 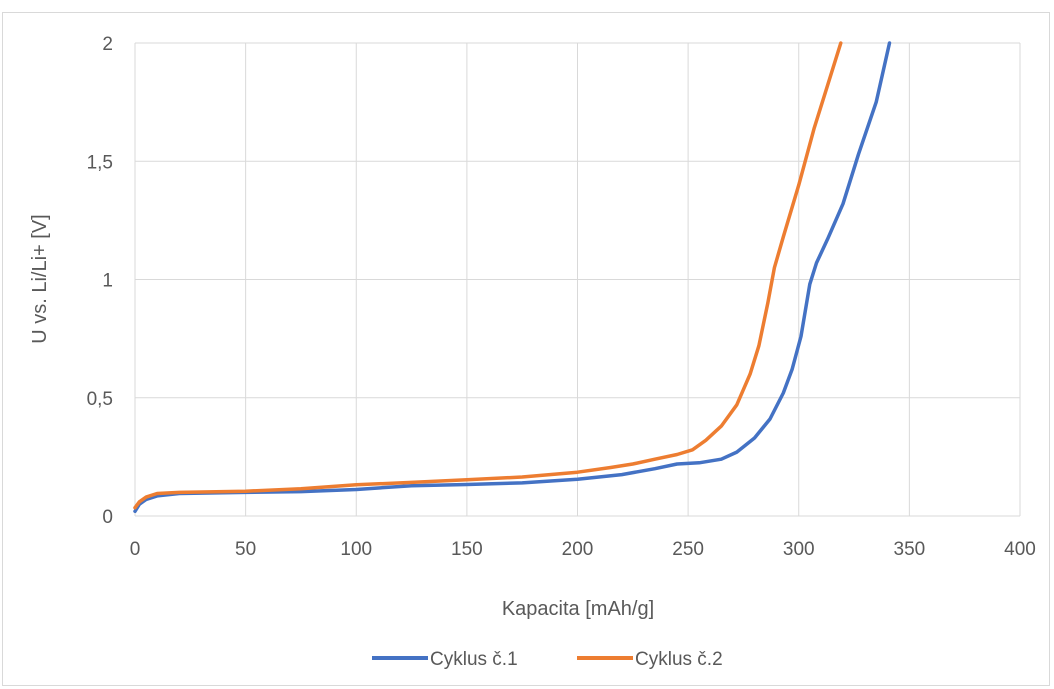 I want to click on y-tick-label: 1,5, so click(x=100, y=162).